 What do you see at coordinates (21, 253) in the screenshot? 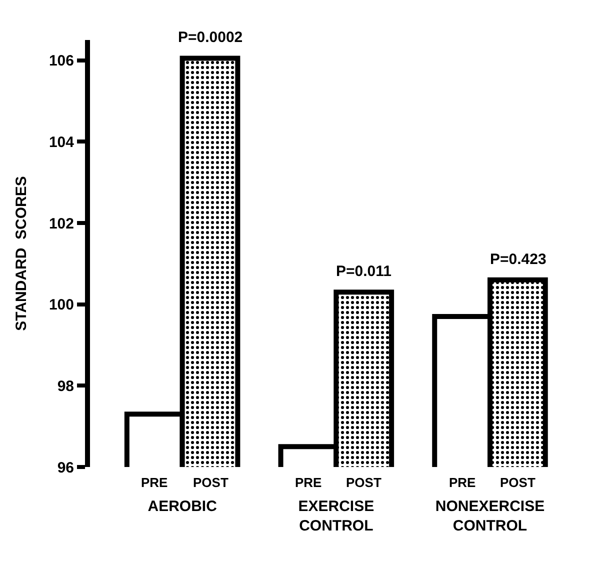
I see `y-axis-title: STANDARD SCORES` at bounding box center [21, 253].